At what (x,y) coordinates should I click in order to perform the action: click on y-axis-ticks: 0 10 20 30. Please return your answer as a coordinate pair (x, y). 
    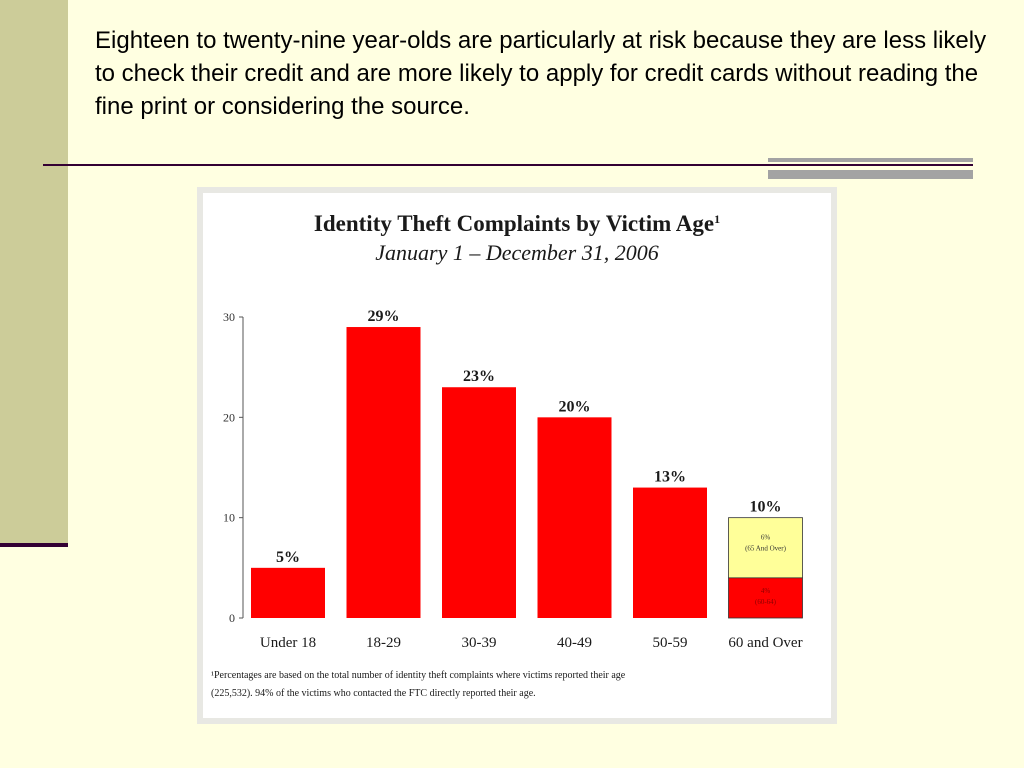
    Looking at the image, I should click on (233, 467).